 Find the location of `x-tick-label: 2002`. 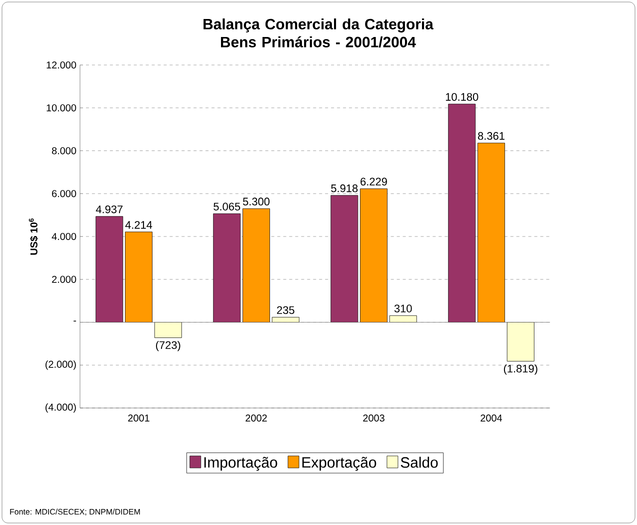

x-tick-label: 2002 is located at coordinates (256, 418).